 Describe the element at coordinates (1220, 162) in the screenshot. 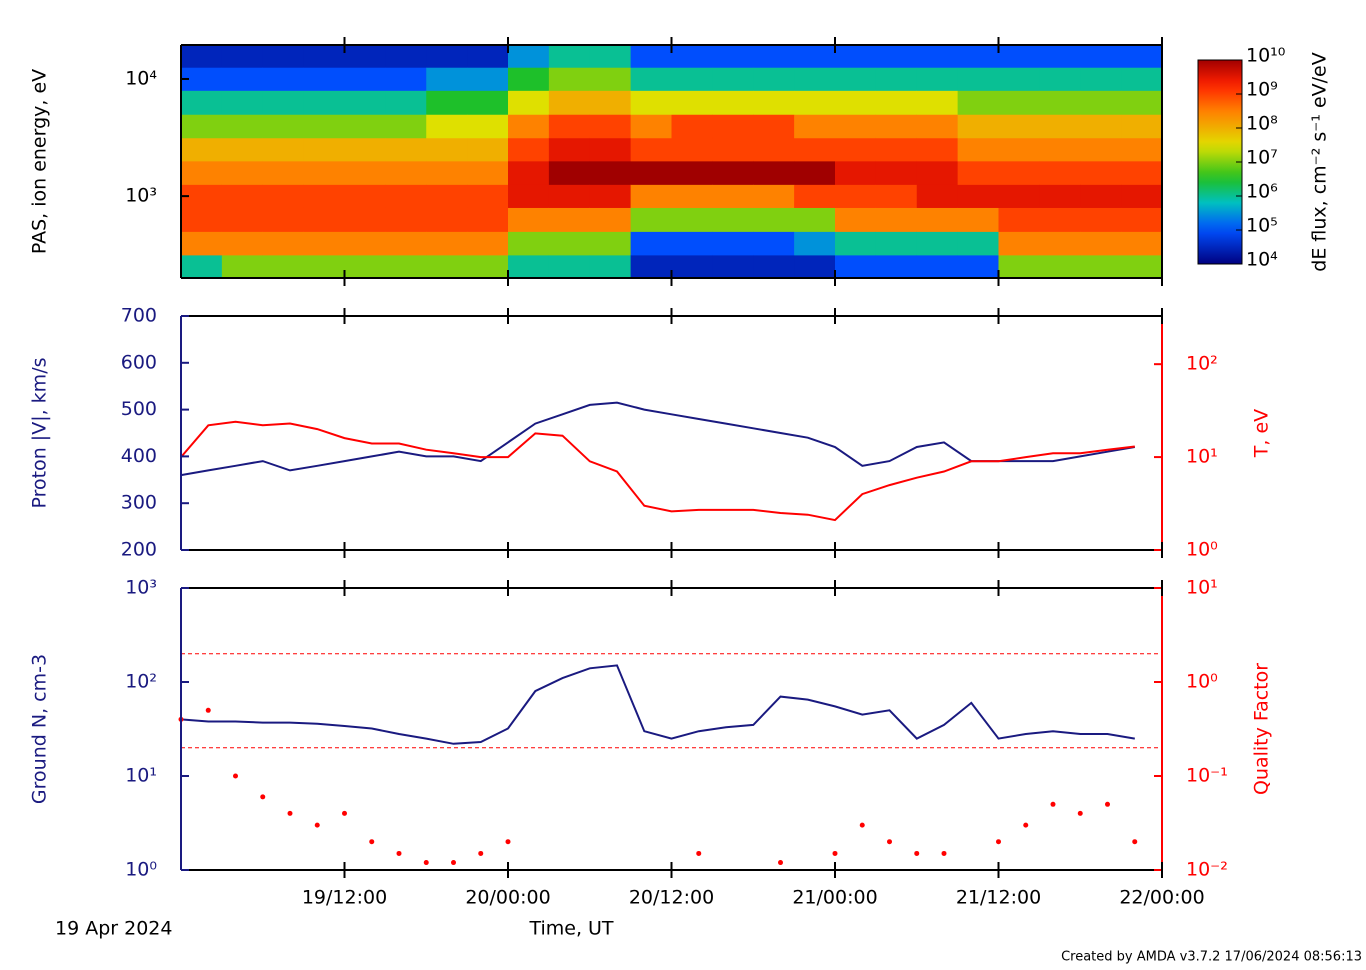

I see `colorbar` at that location.